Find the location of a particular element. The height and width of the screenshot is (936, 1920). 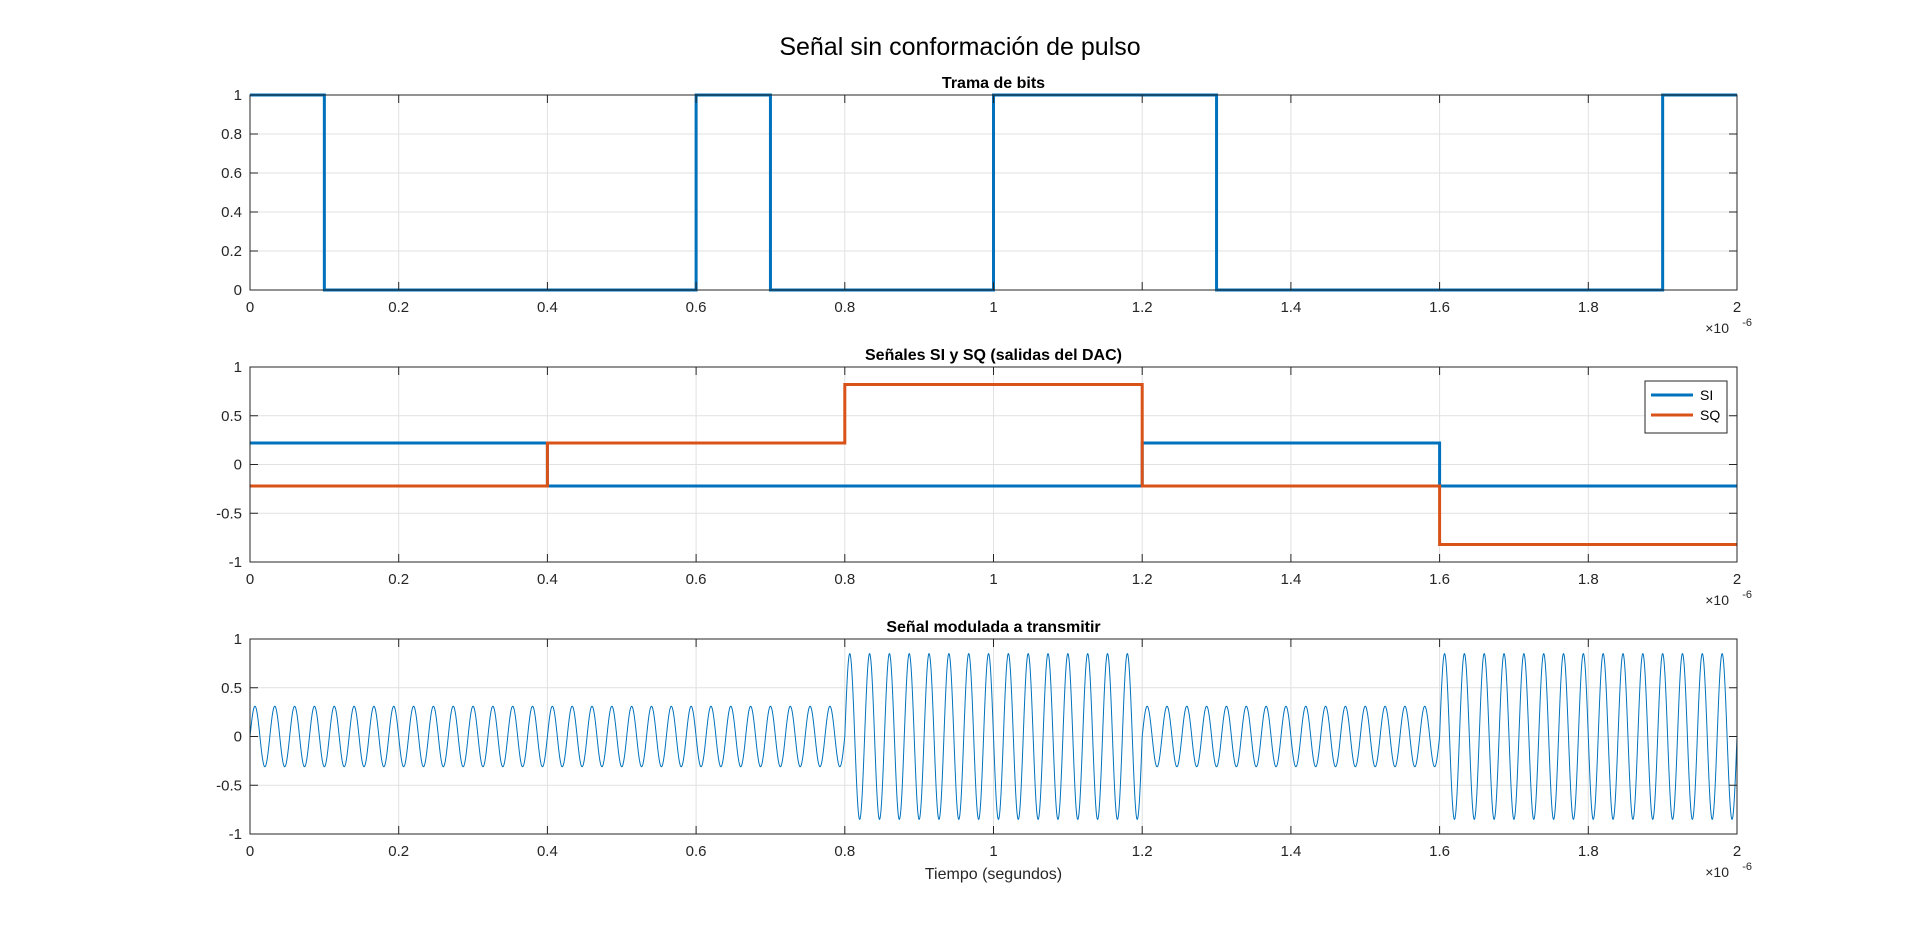

legend-label-si: SI is located at coordinates (1706, 395).